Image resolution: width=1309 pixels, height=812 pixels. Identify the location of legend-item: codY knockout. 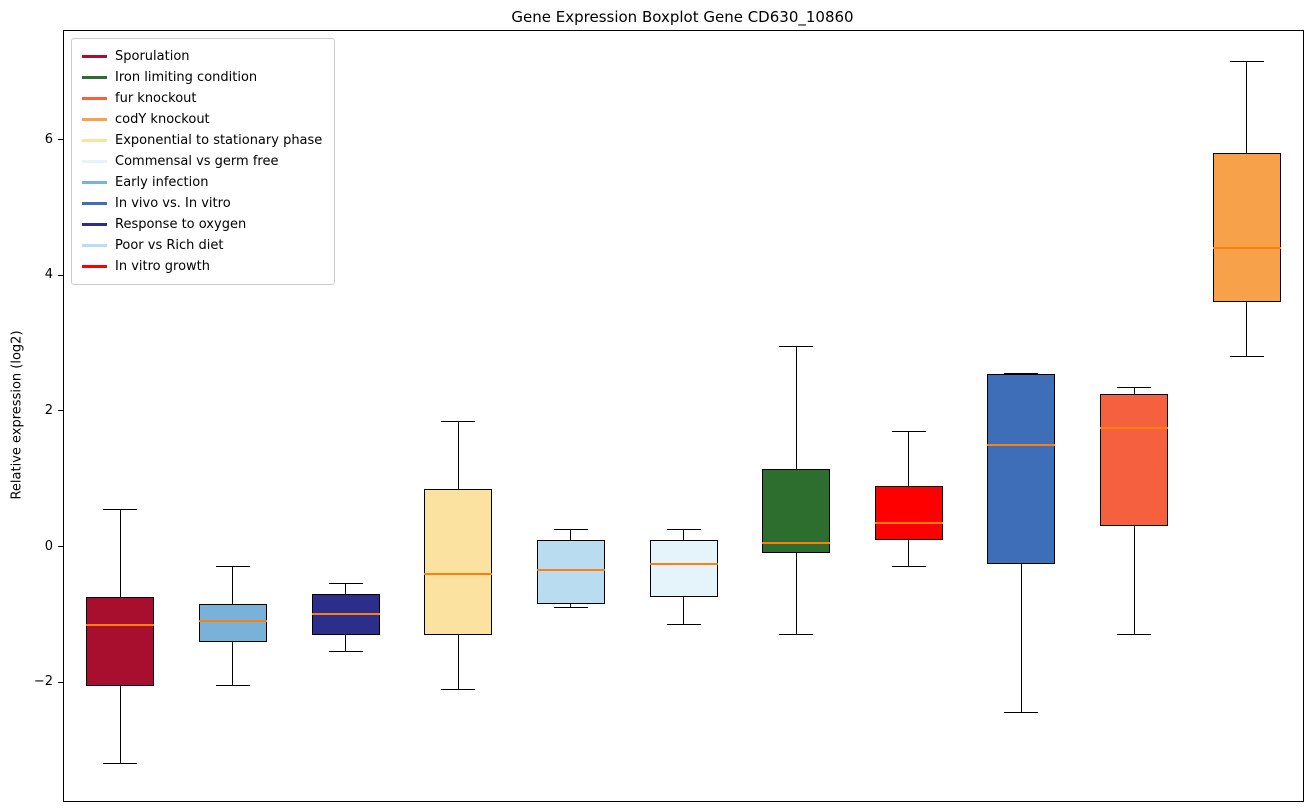
(202, 119).